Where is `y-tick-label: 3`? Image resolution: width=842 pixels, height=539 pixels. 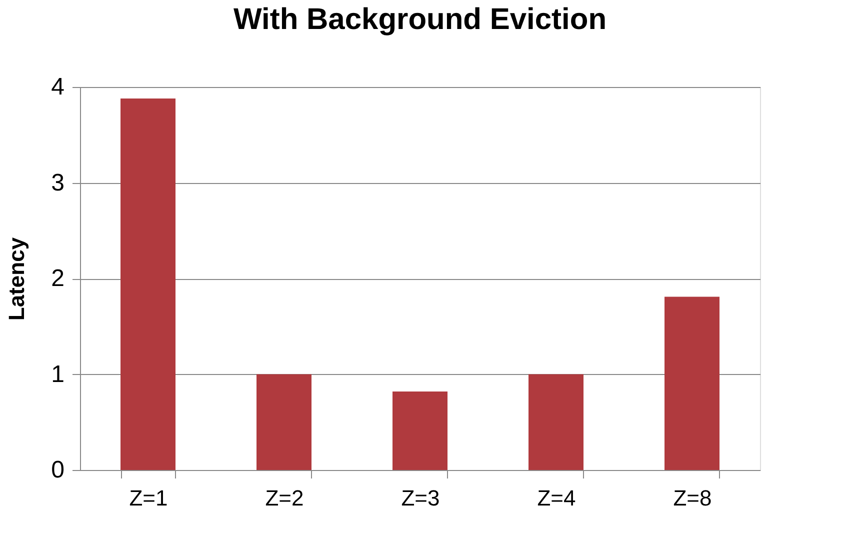 y-tick-label: 3 is located at coordinates (57, 182).